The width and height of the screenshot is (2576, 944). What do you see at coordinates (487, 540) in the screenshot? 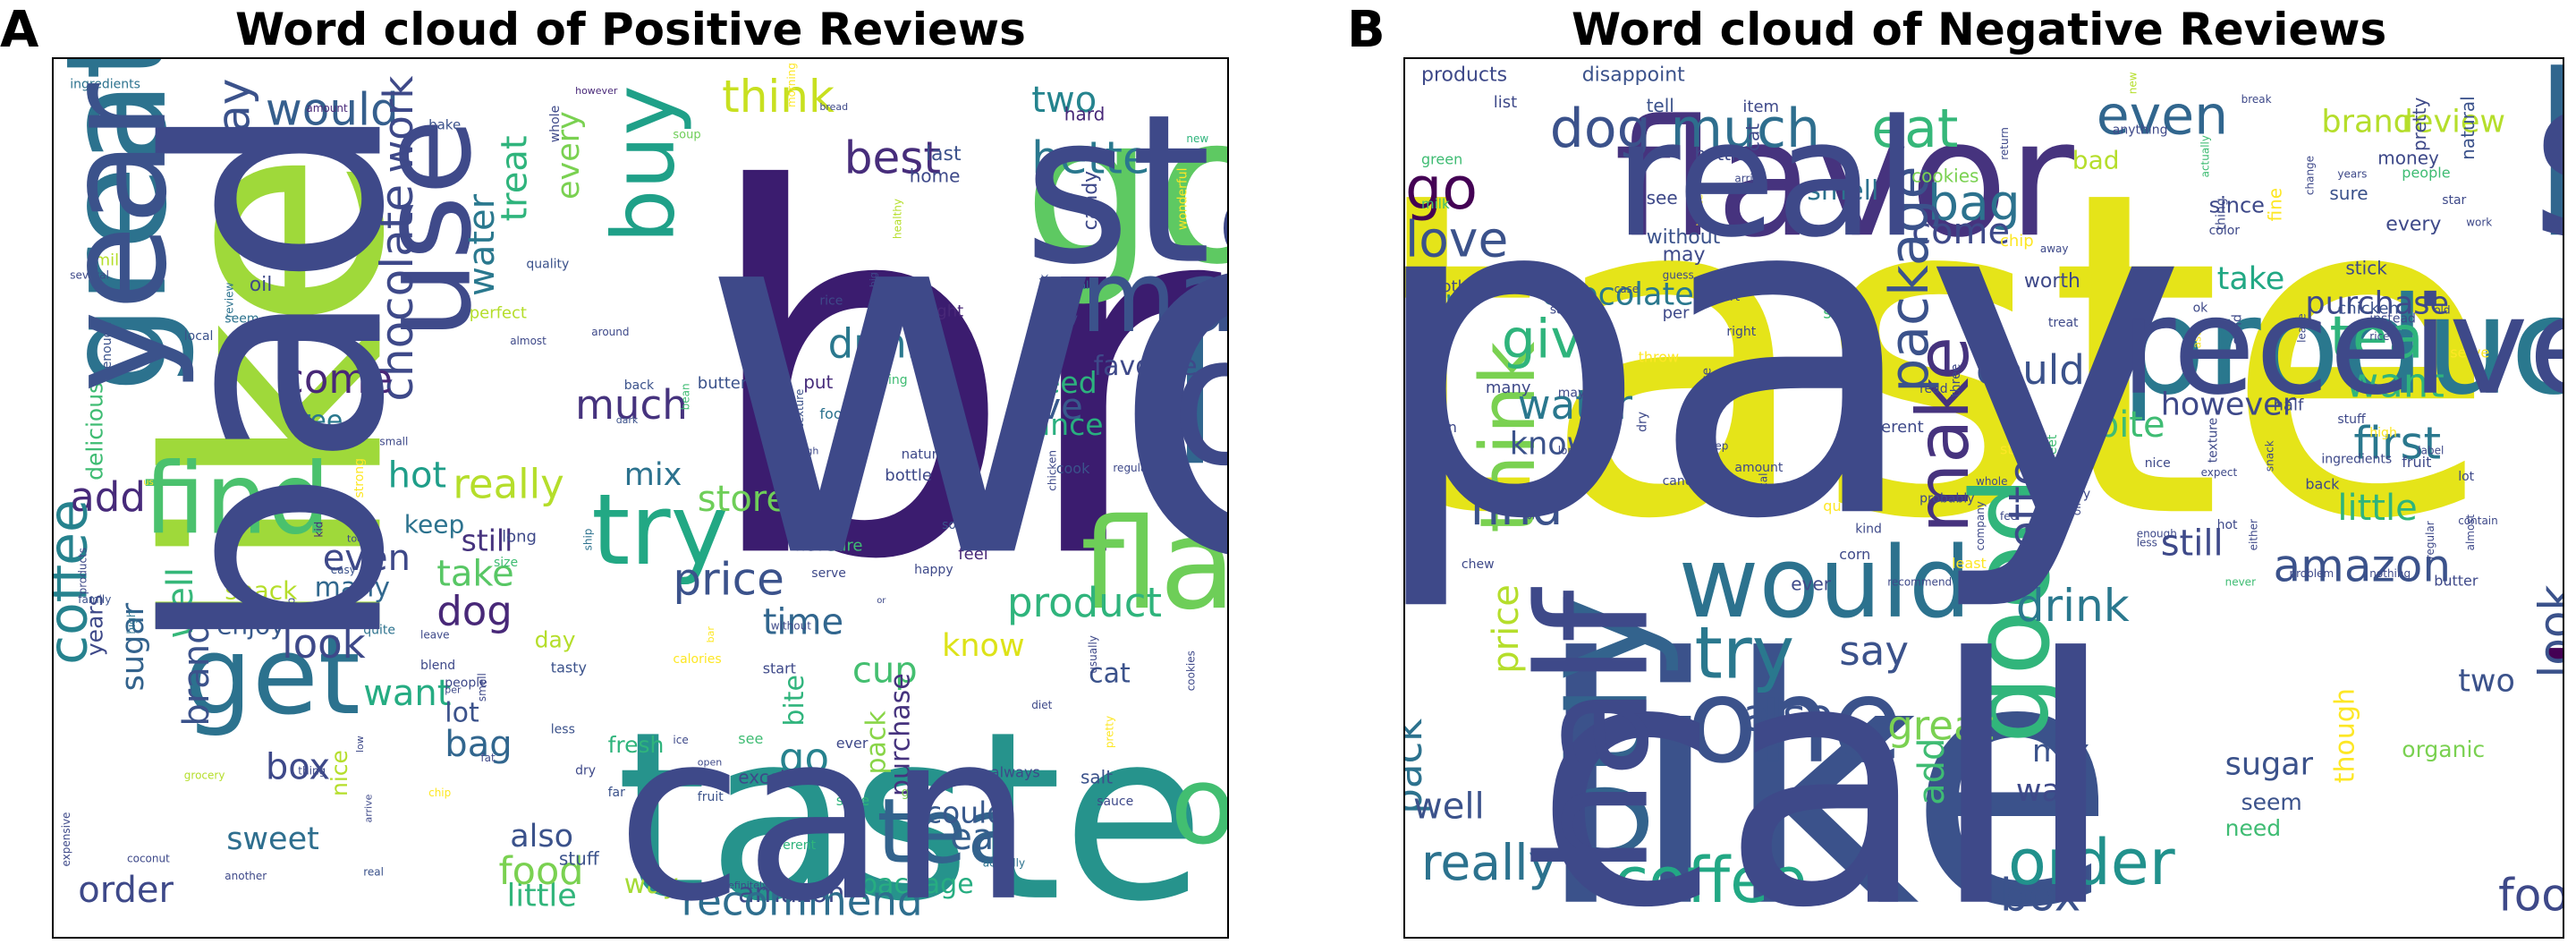
I see `word-still: still` at bounding box center [487, 540].